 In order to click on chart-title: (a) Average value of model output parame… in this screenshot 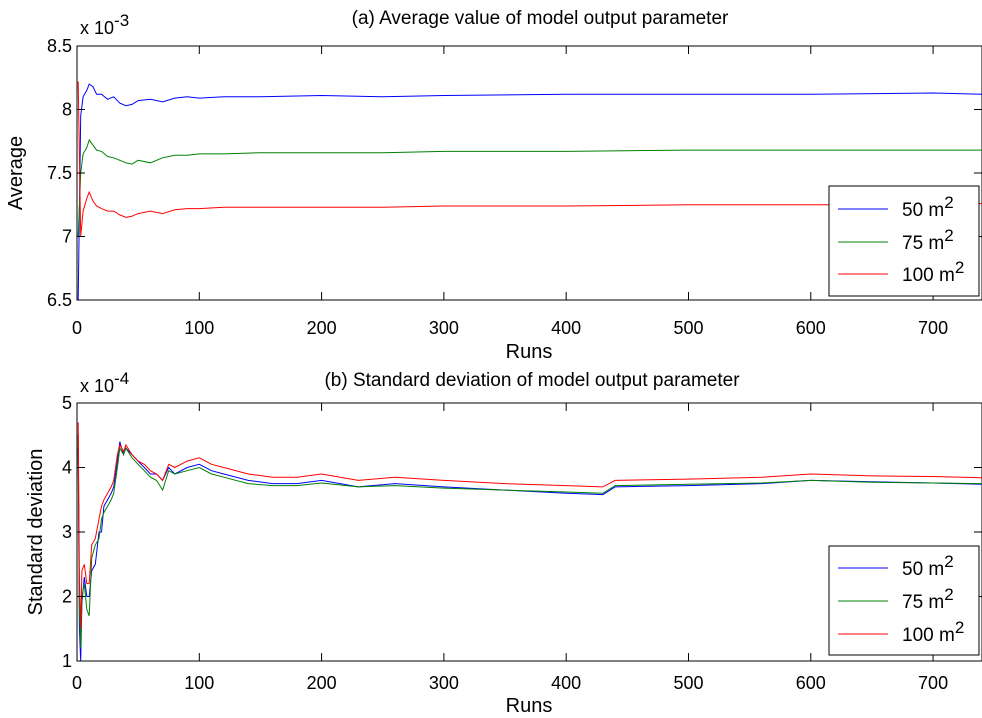, I will do `click(540, 18)`.